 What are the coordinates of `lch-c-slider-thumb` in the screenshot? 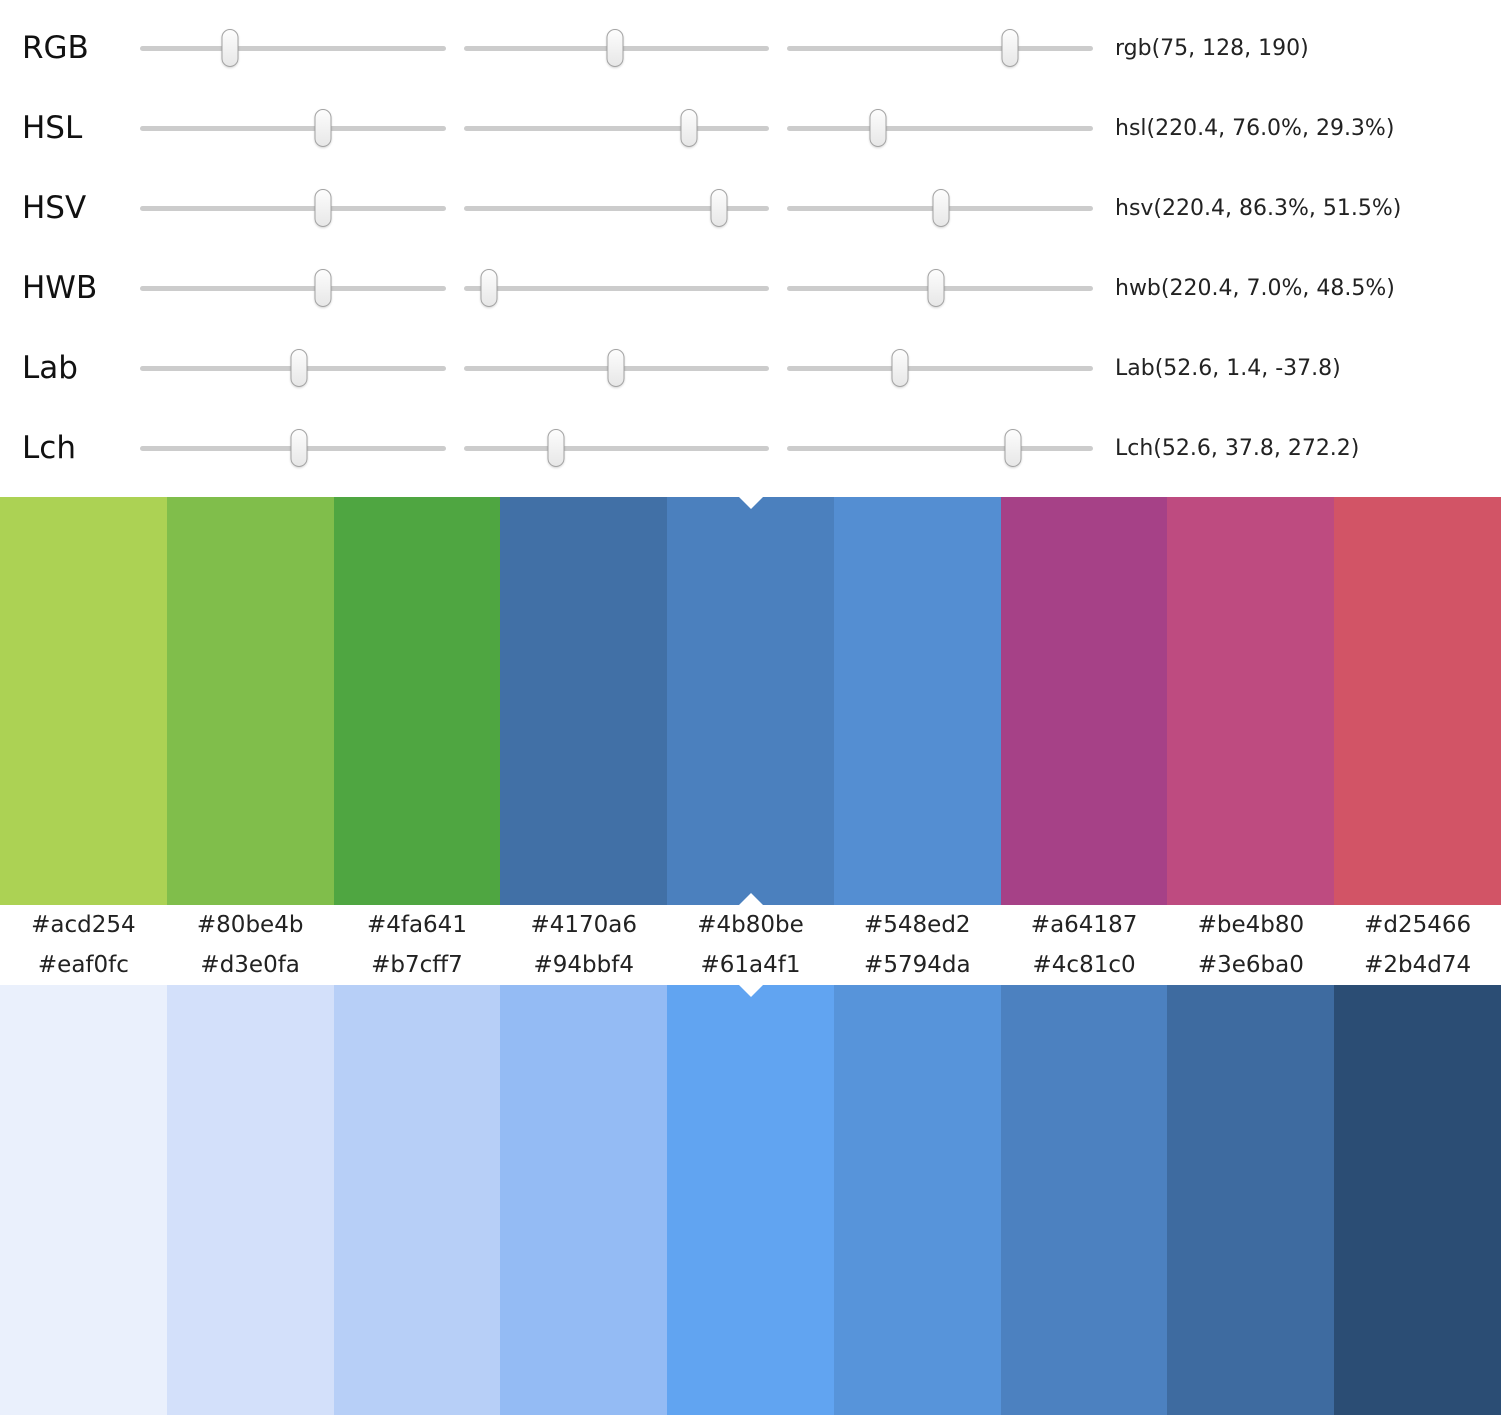 It's located at (556, 448).